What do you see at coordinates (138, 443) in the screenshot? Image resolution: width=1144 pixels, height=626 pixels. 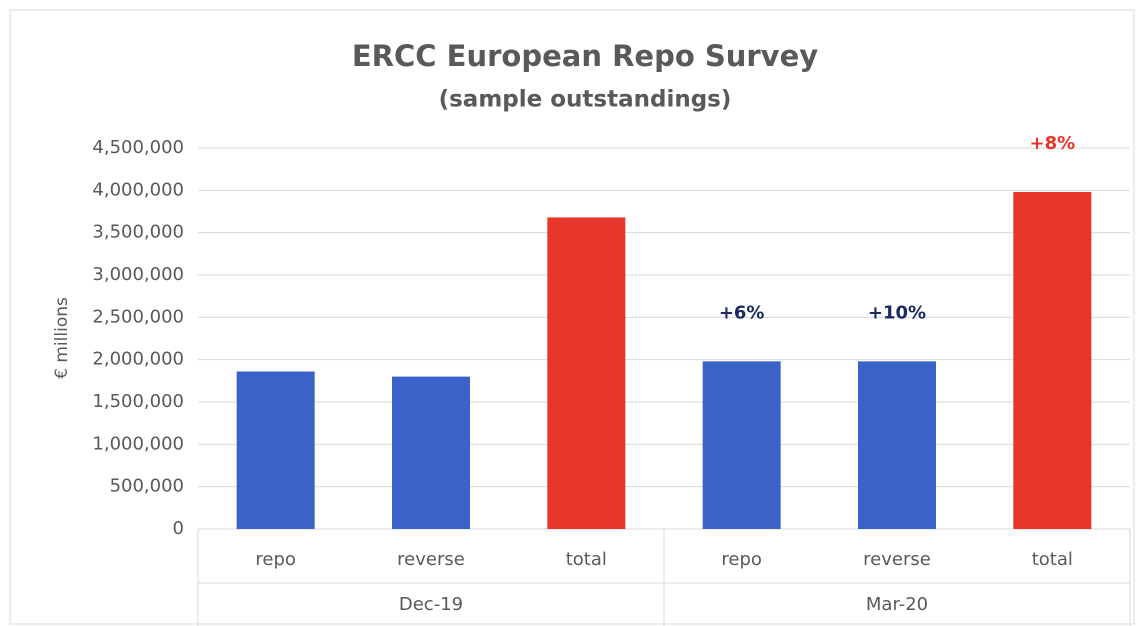 I see `y-tick-label: 1,000,000` at bounding box center [138, 443].